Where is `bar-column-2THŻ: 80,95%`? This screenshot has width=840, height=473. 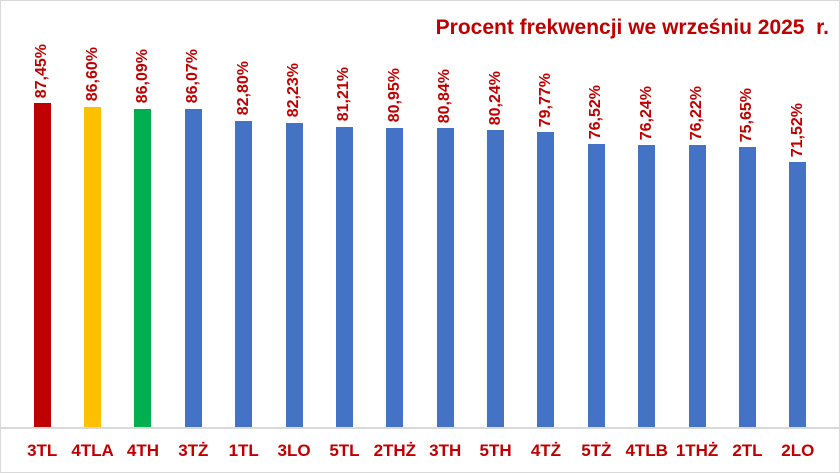
bar-column-2THŻ: 80,95% is located at coordinates (395, 247).